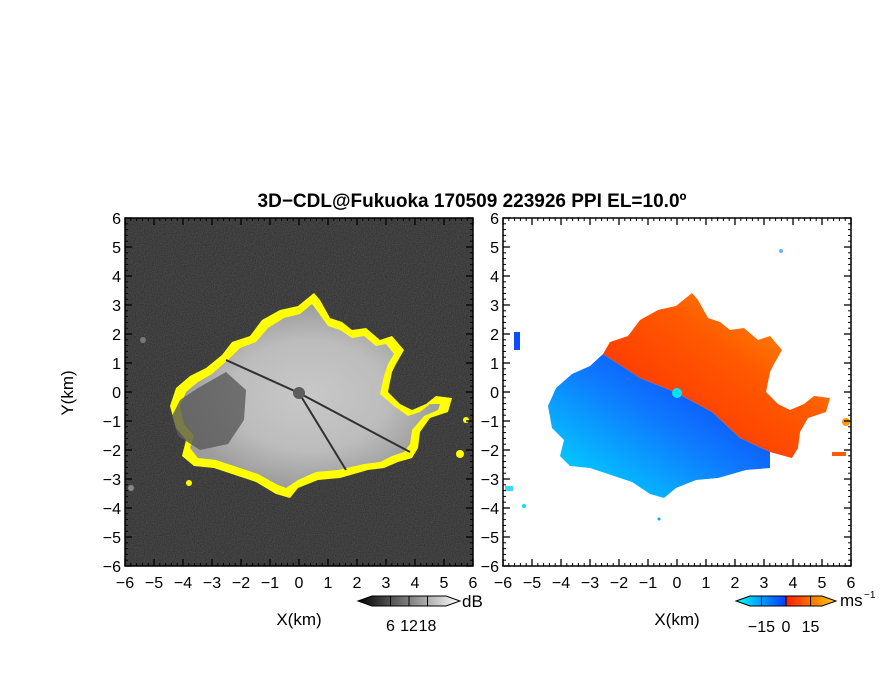  I want to click on intensity-echo, so click(298, 395).